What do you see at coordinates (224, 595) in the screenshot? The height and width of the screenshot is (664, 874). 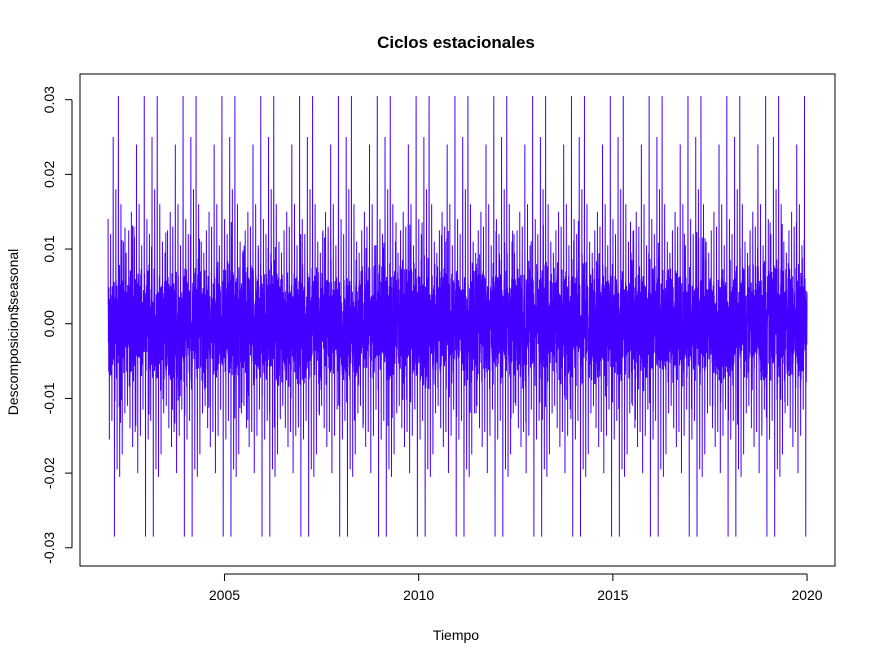 I see `x-tick-label: 2005` at bounding box center [224, 595].